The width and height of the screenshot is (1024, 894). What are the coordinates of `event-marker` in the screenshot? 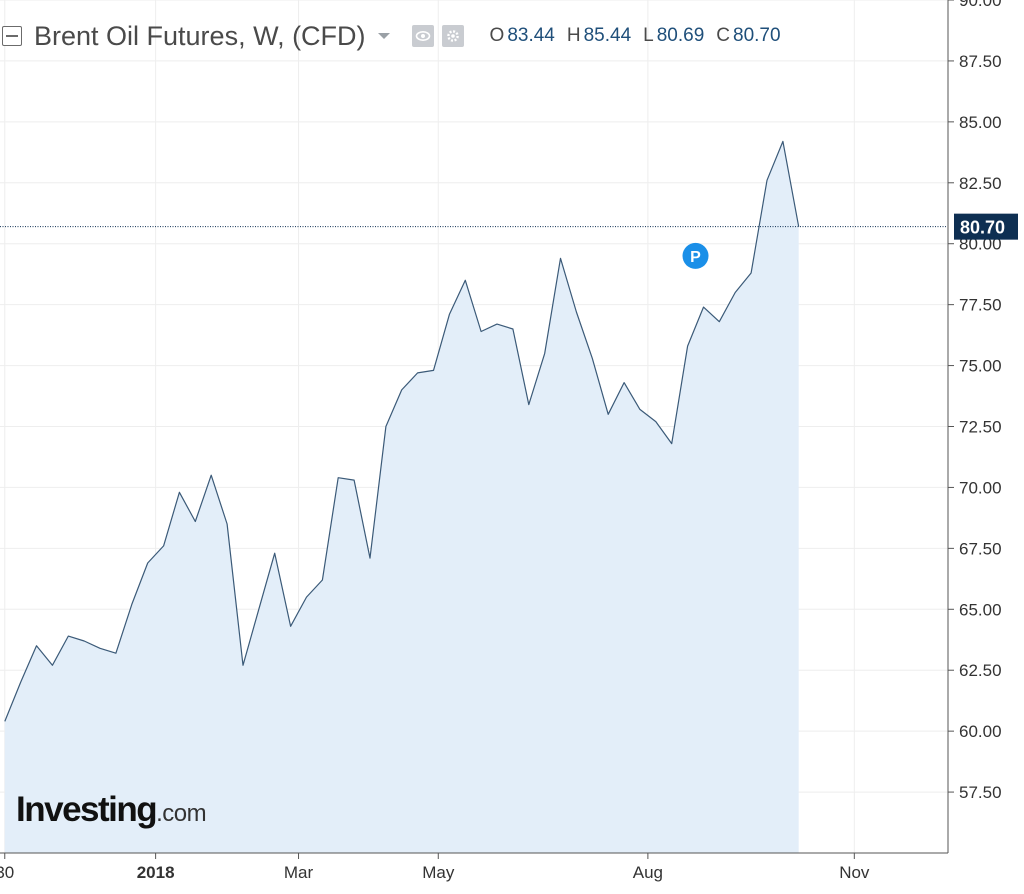 It's located at (695, 255).